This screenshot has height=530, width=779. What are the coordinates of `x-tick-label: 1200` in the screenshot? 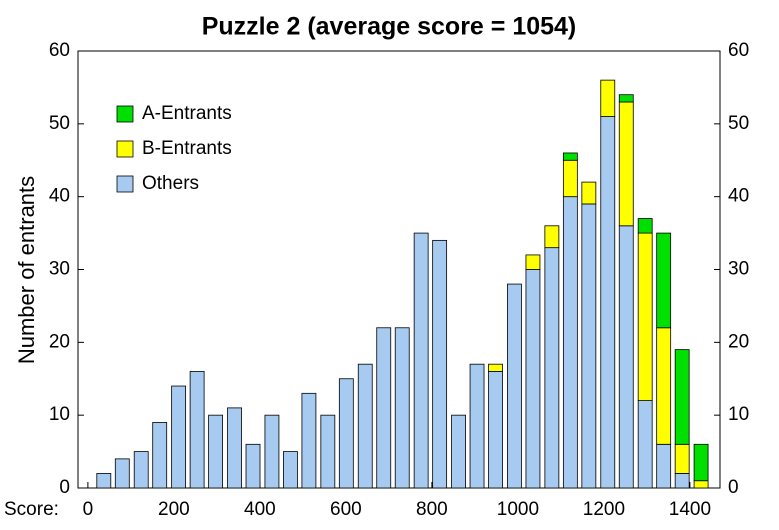 It's located at (604, 509).